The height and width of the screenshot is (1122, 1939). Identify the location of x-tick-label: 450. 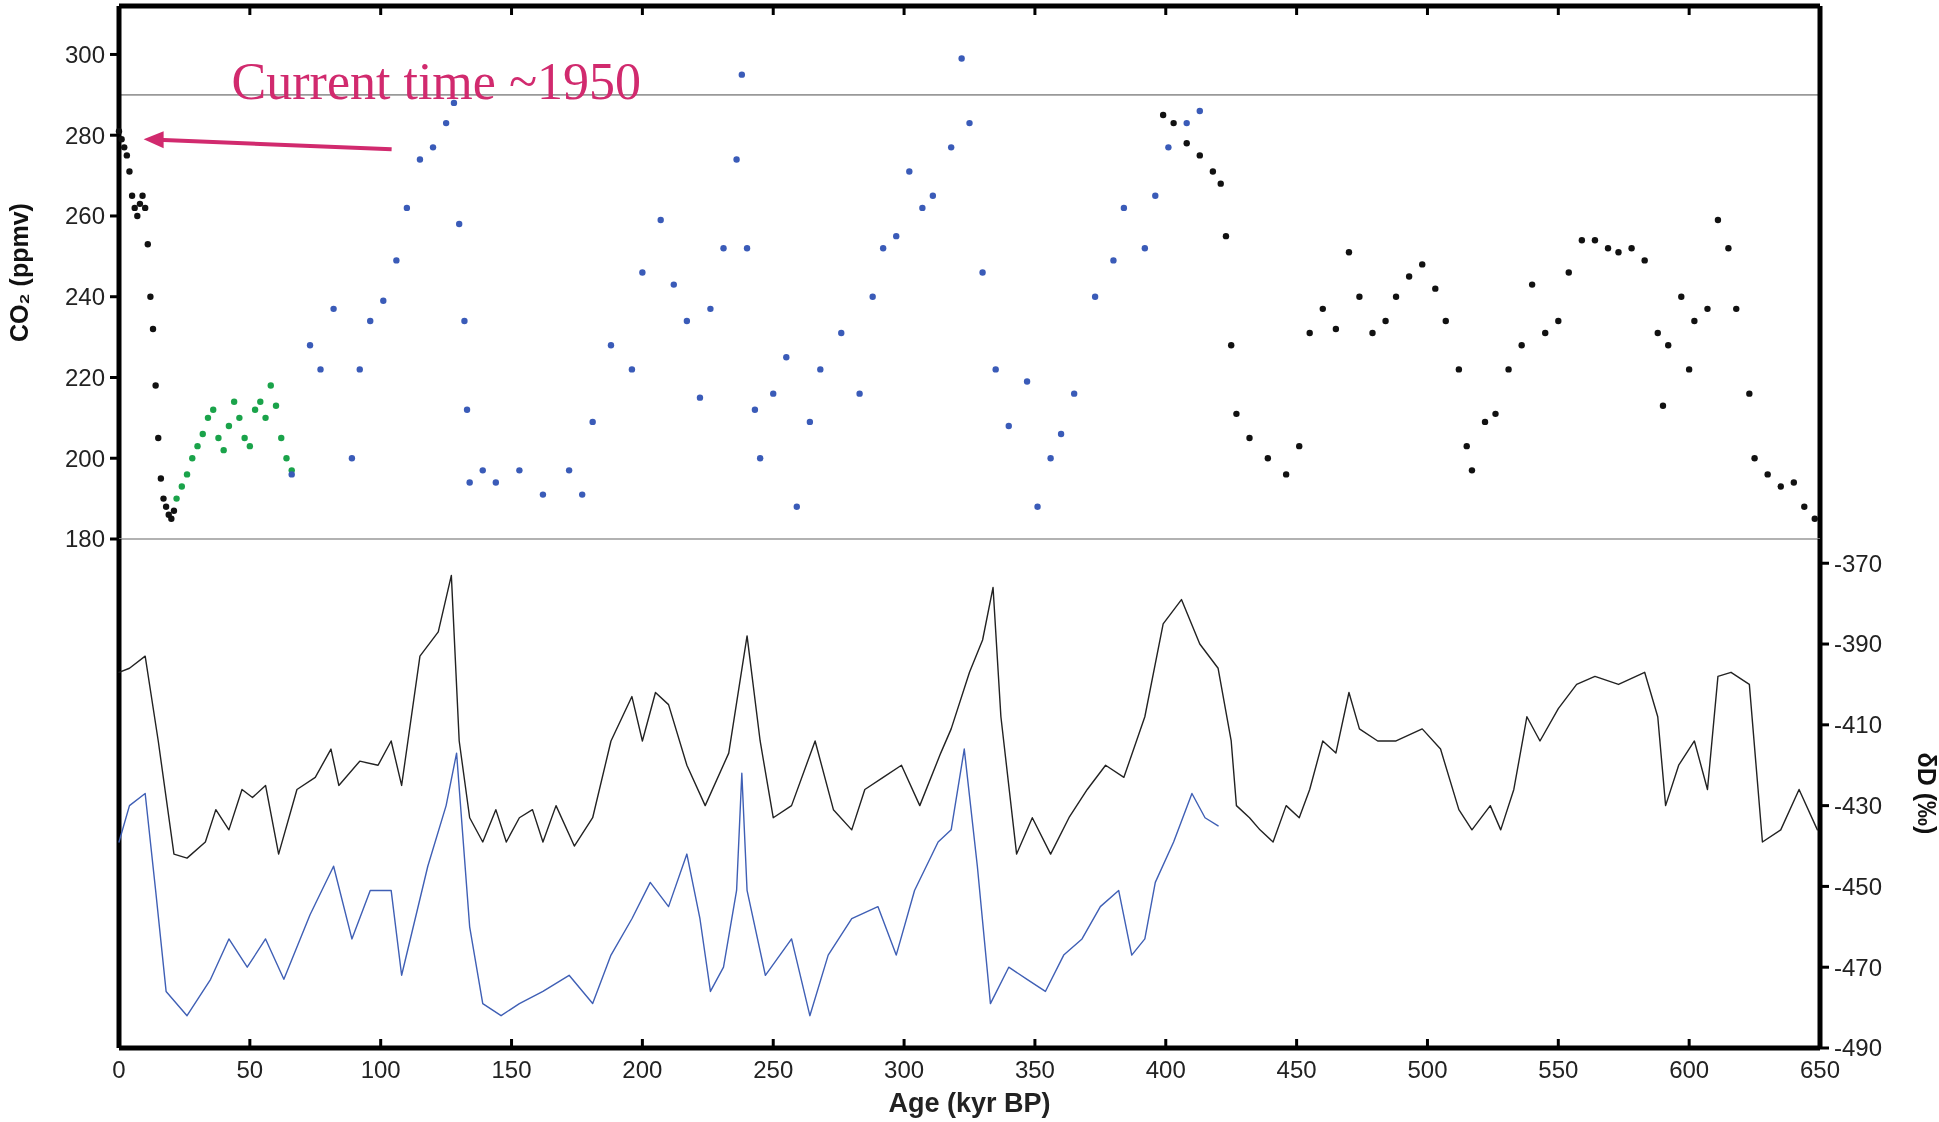
(1296, 1069).